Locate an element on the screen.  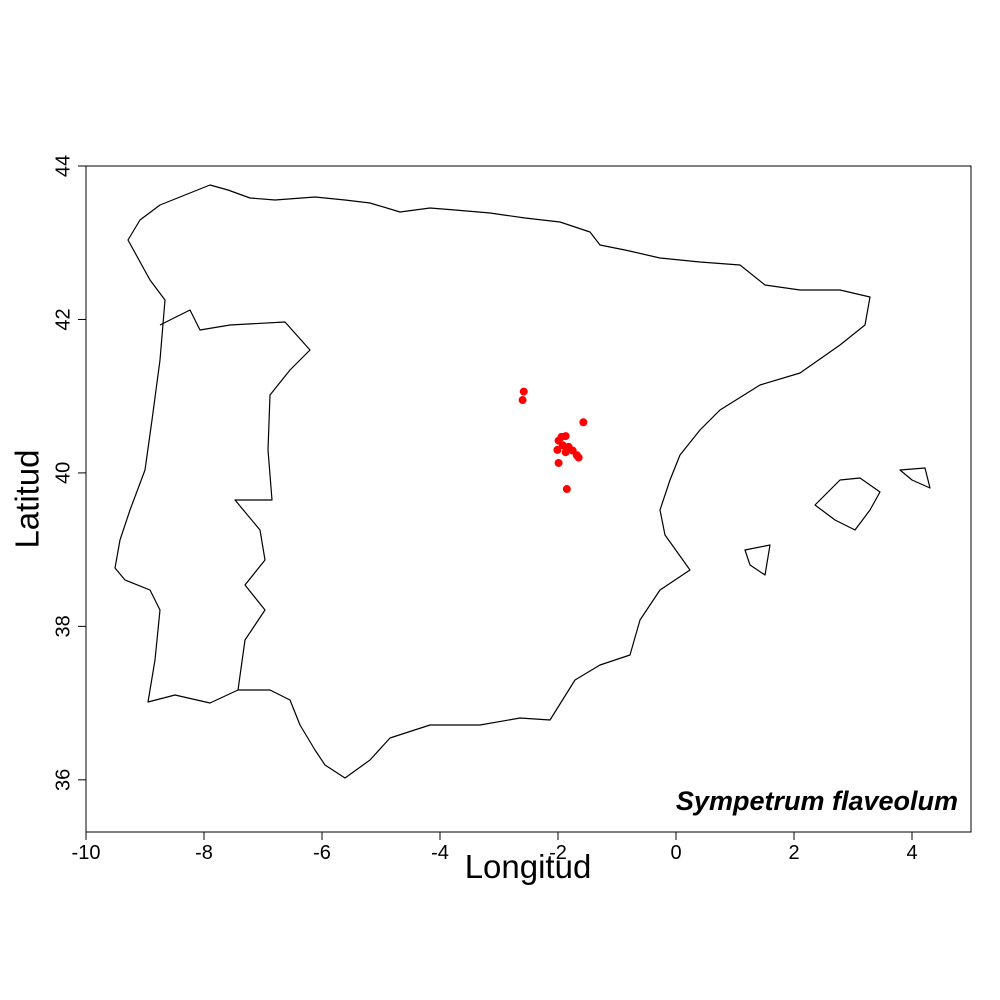
menorca is located at coordinates (915, 478).